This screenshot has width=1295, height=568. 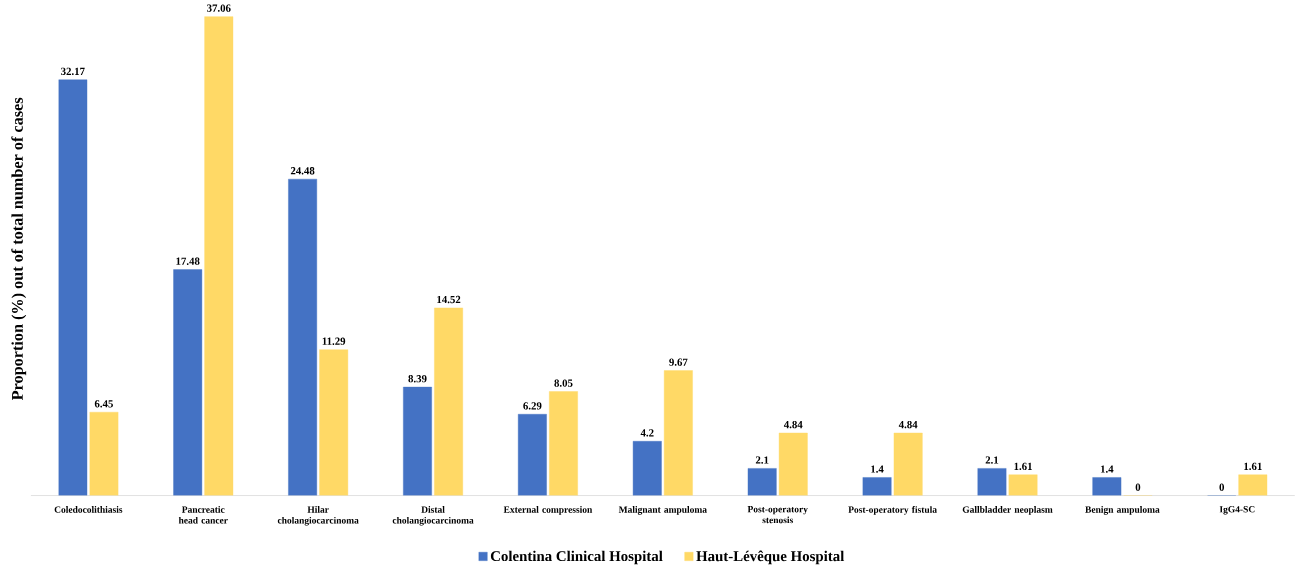 I want to click on x-tick-label: Post-operatory fistula, so click(x=892, y=510).